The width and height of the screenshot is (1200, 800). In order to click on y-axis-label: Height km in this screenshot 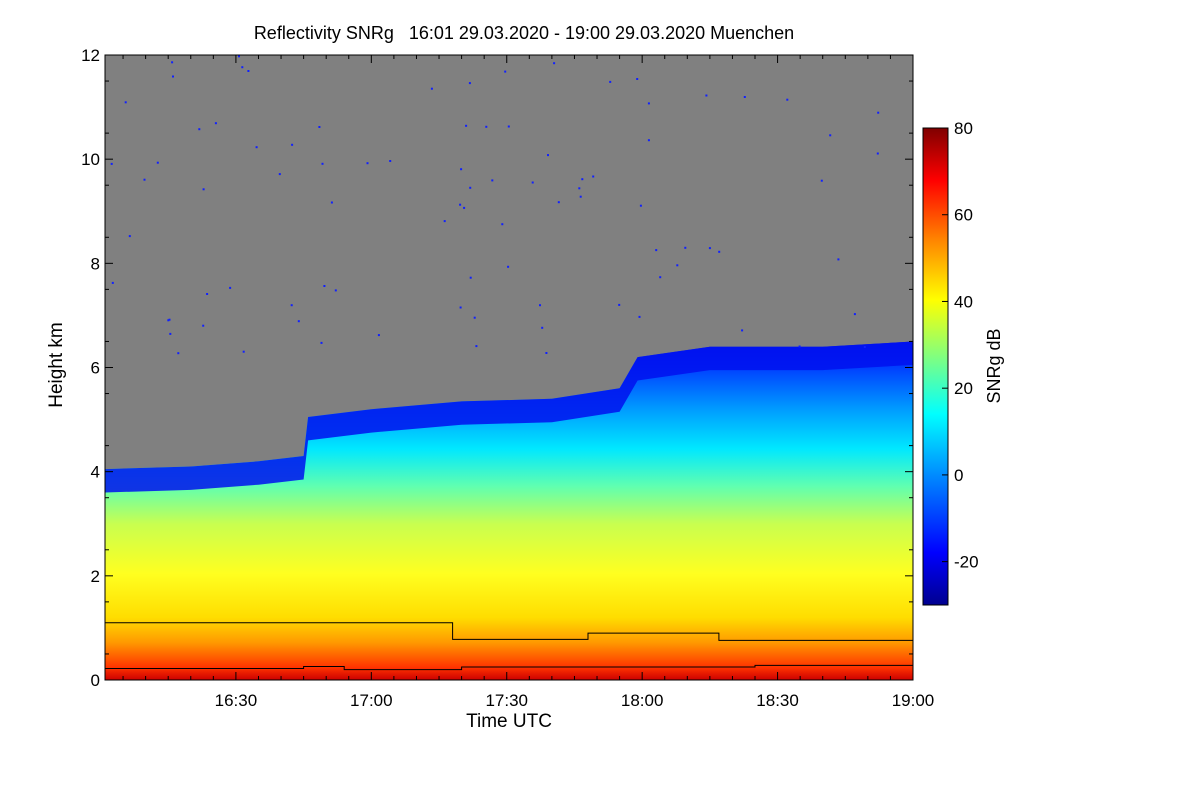, I will do `click(56, 365)`.